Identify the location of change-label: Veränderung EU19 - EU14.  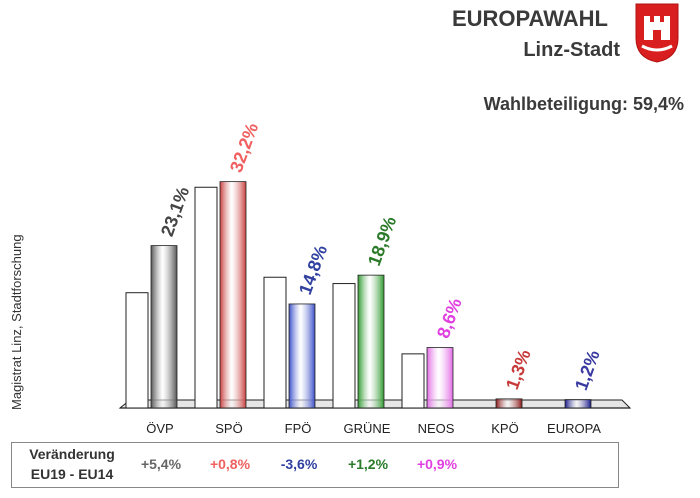
(72, 464).